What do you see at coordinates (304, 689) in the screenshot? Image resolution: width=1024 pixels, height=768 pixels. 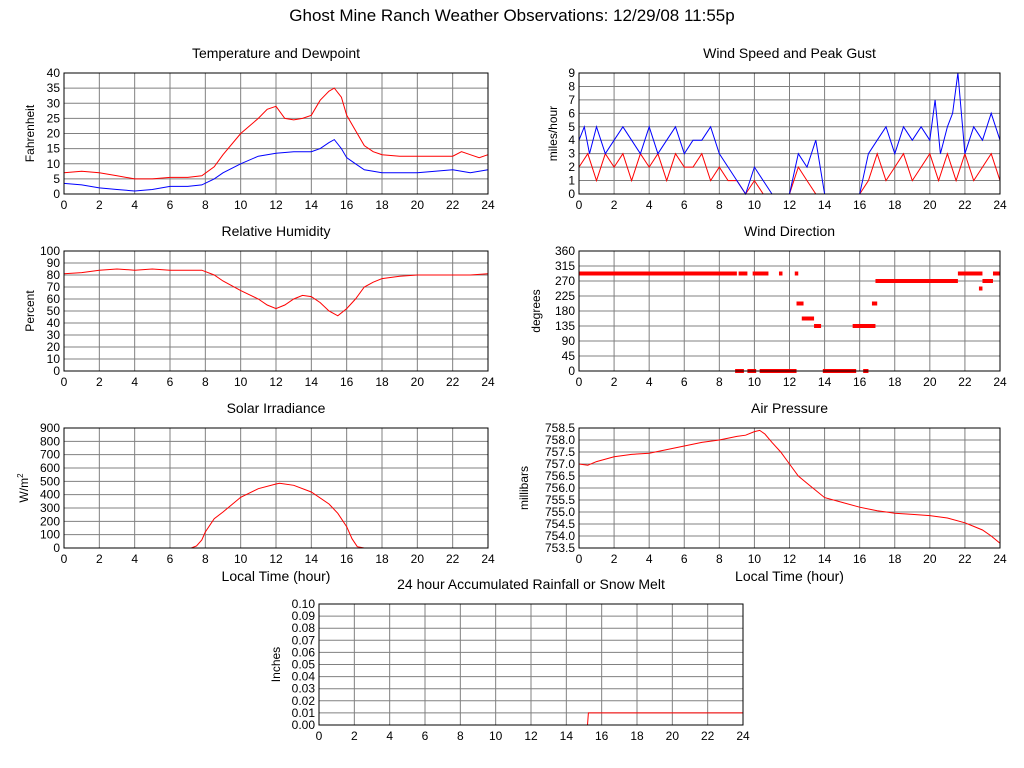 I see `y-tick-label: 0.03` at bounding box center [304, 689].